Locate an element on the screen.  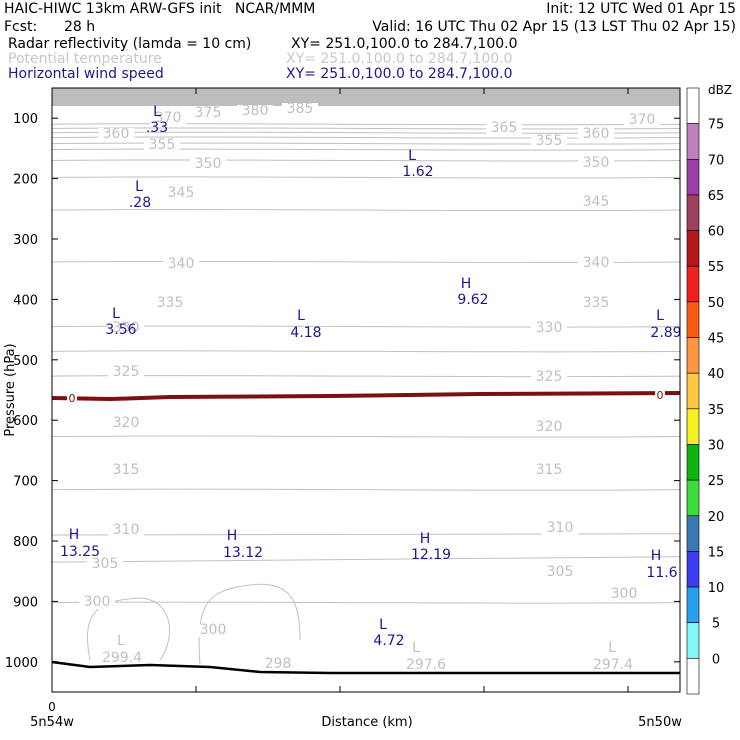
theta-label-355: 355 is located at coordinates (549, 141).